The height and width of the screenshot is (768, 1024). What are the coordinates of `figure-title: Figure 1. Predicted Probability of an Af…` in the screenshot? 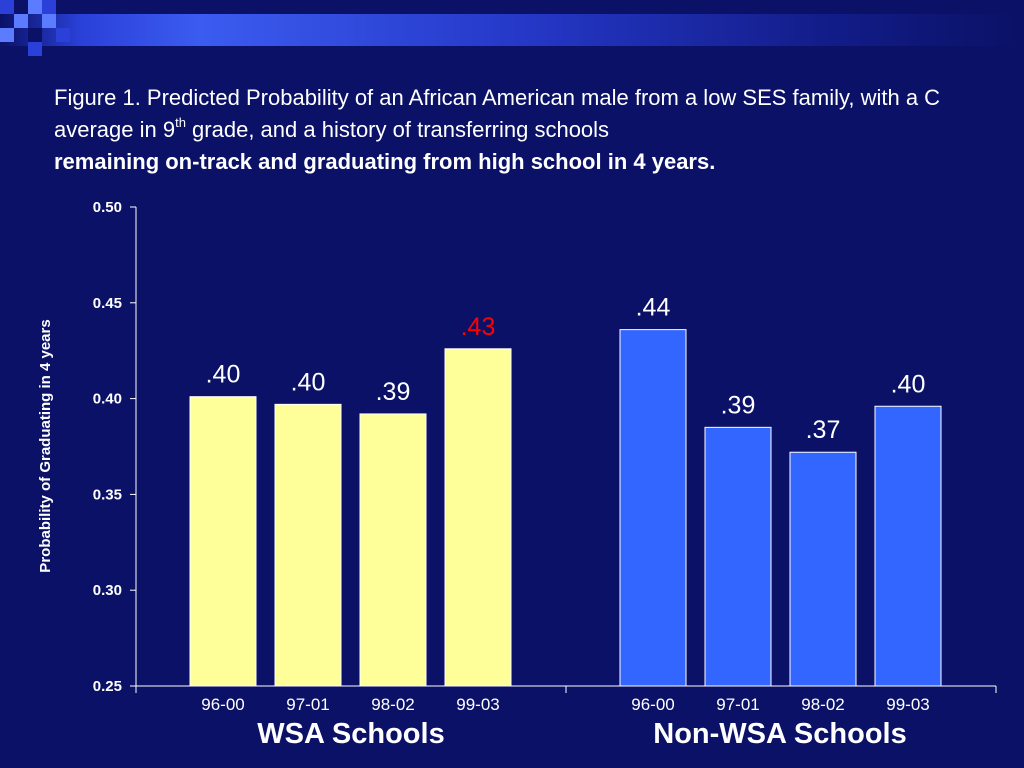 It's located at (534, 130).